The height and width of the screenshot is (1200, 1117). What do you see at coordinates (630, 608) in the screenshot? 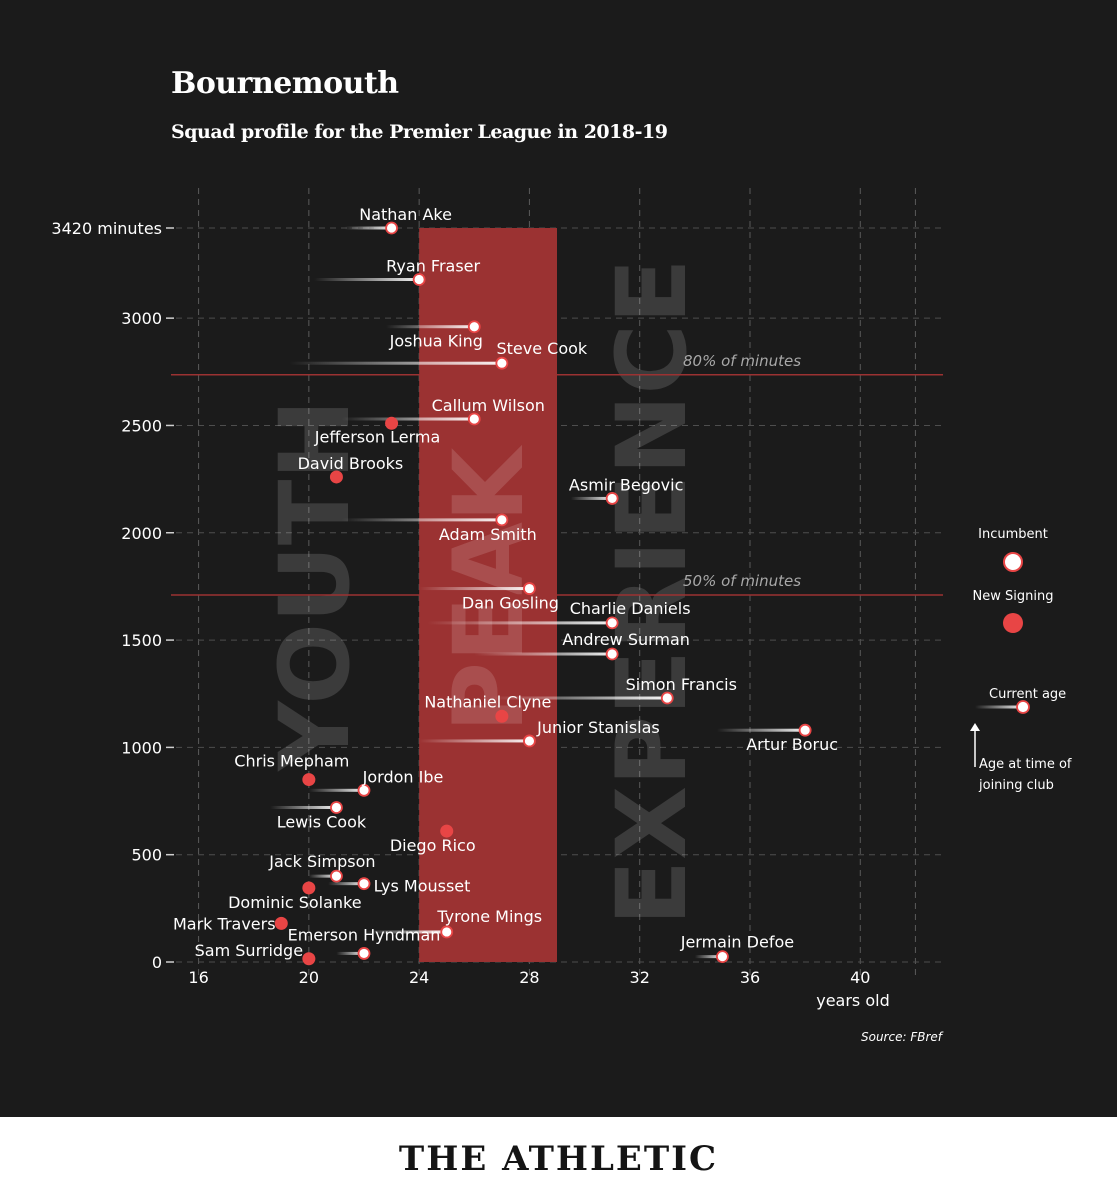
I see `player-label: Charlie Daniels` at bounding box center [630, 608].